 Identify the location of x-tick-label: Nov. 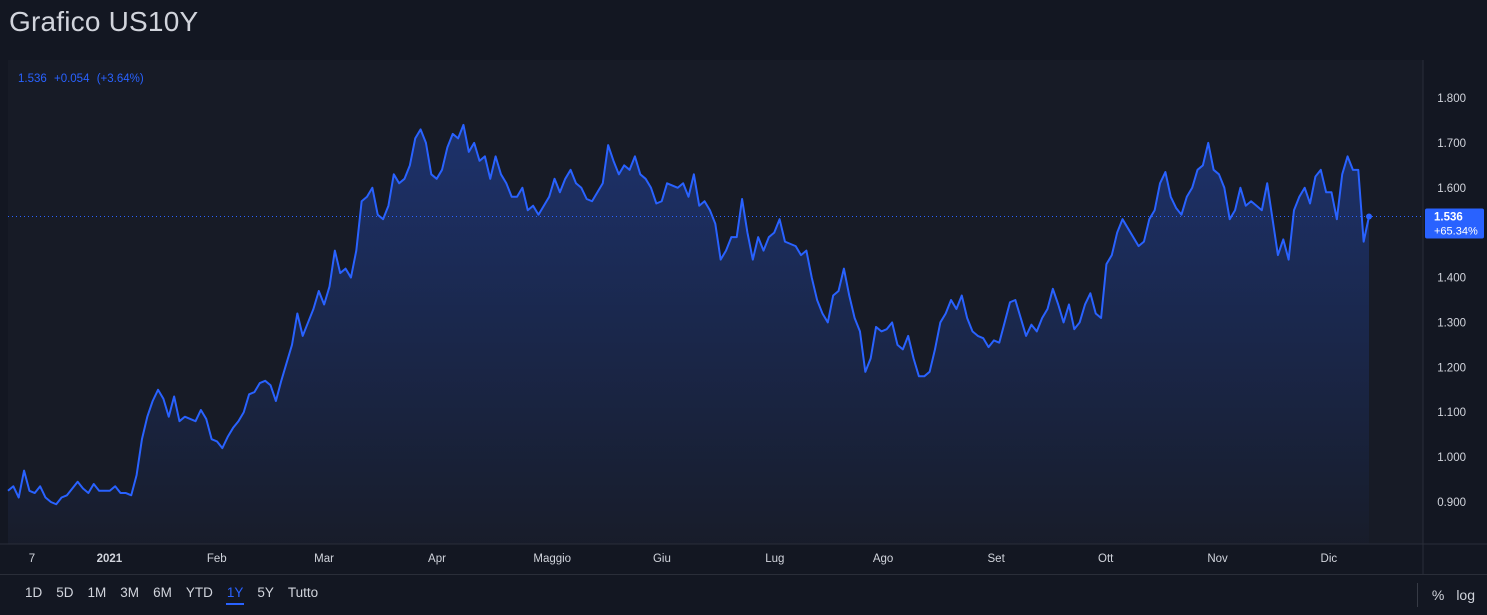
(1217, 559).